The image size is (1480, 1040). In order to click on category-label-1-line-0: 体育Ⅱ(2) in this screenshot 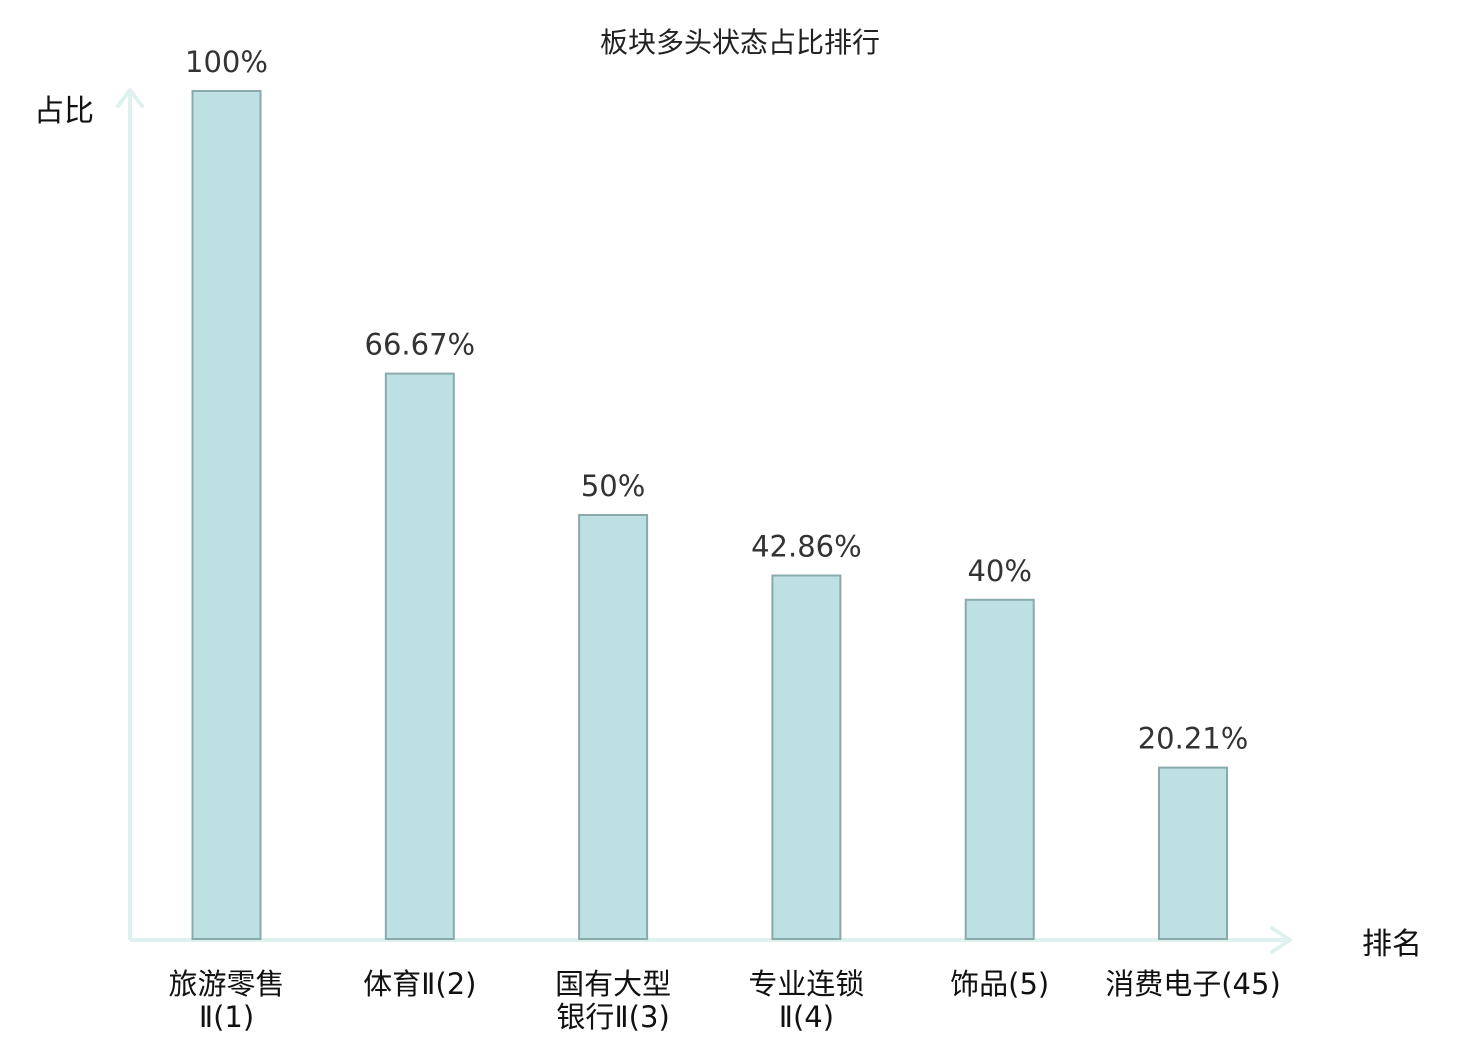, I will do `click(419, 984)`.